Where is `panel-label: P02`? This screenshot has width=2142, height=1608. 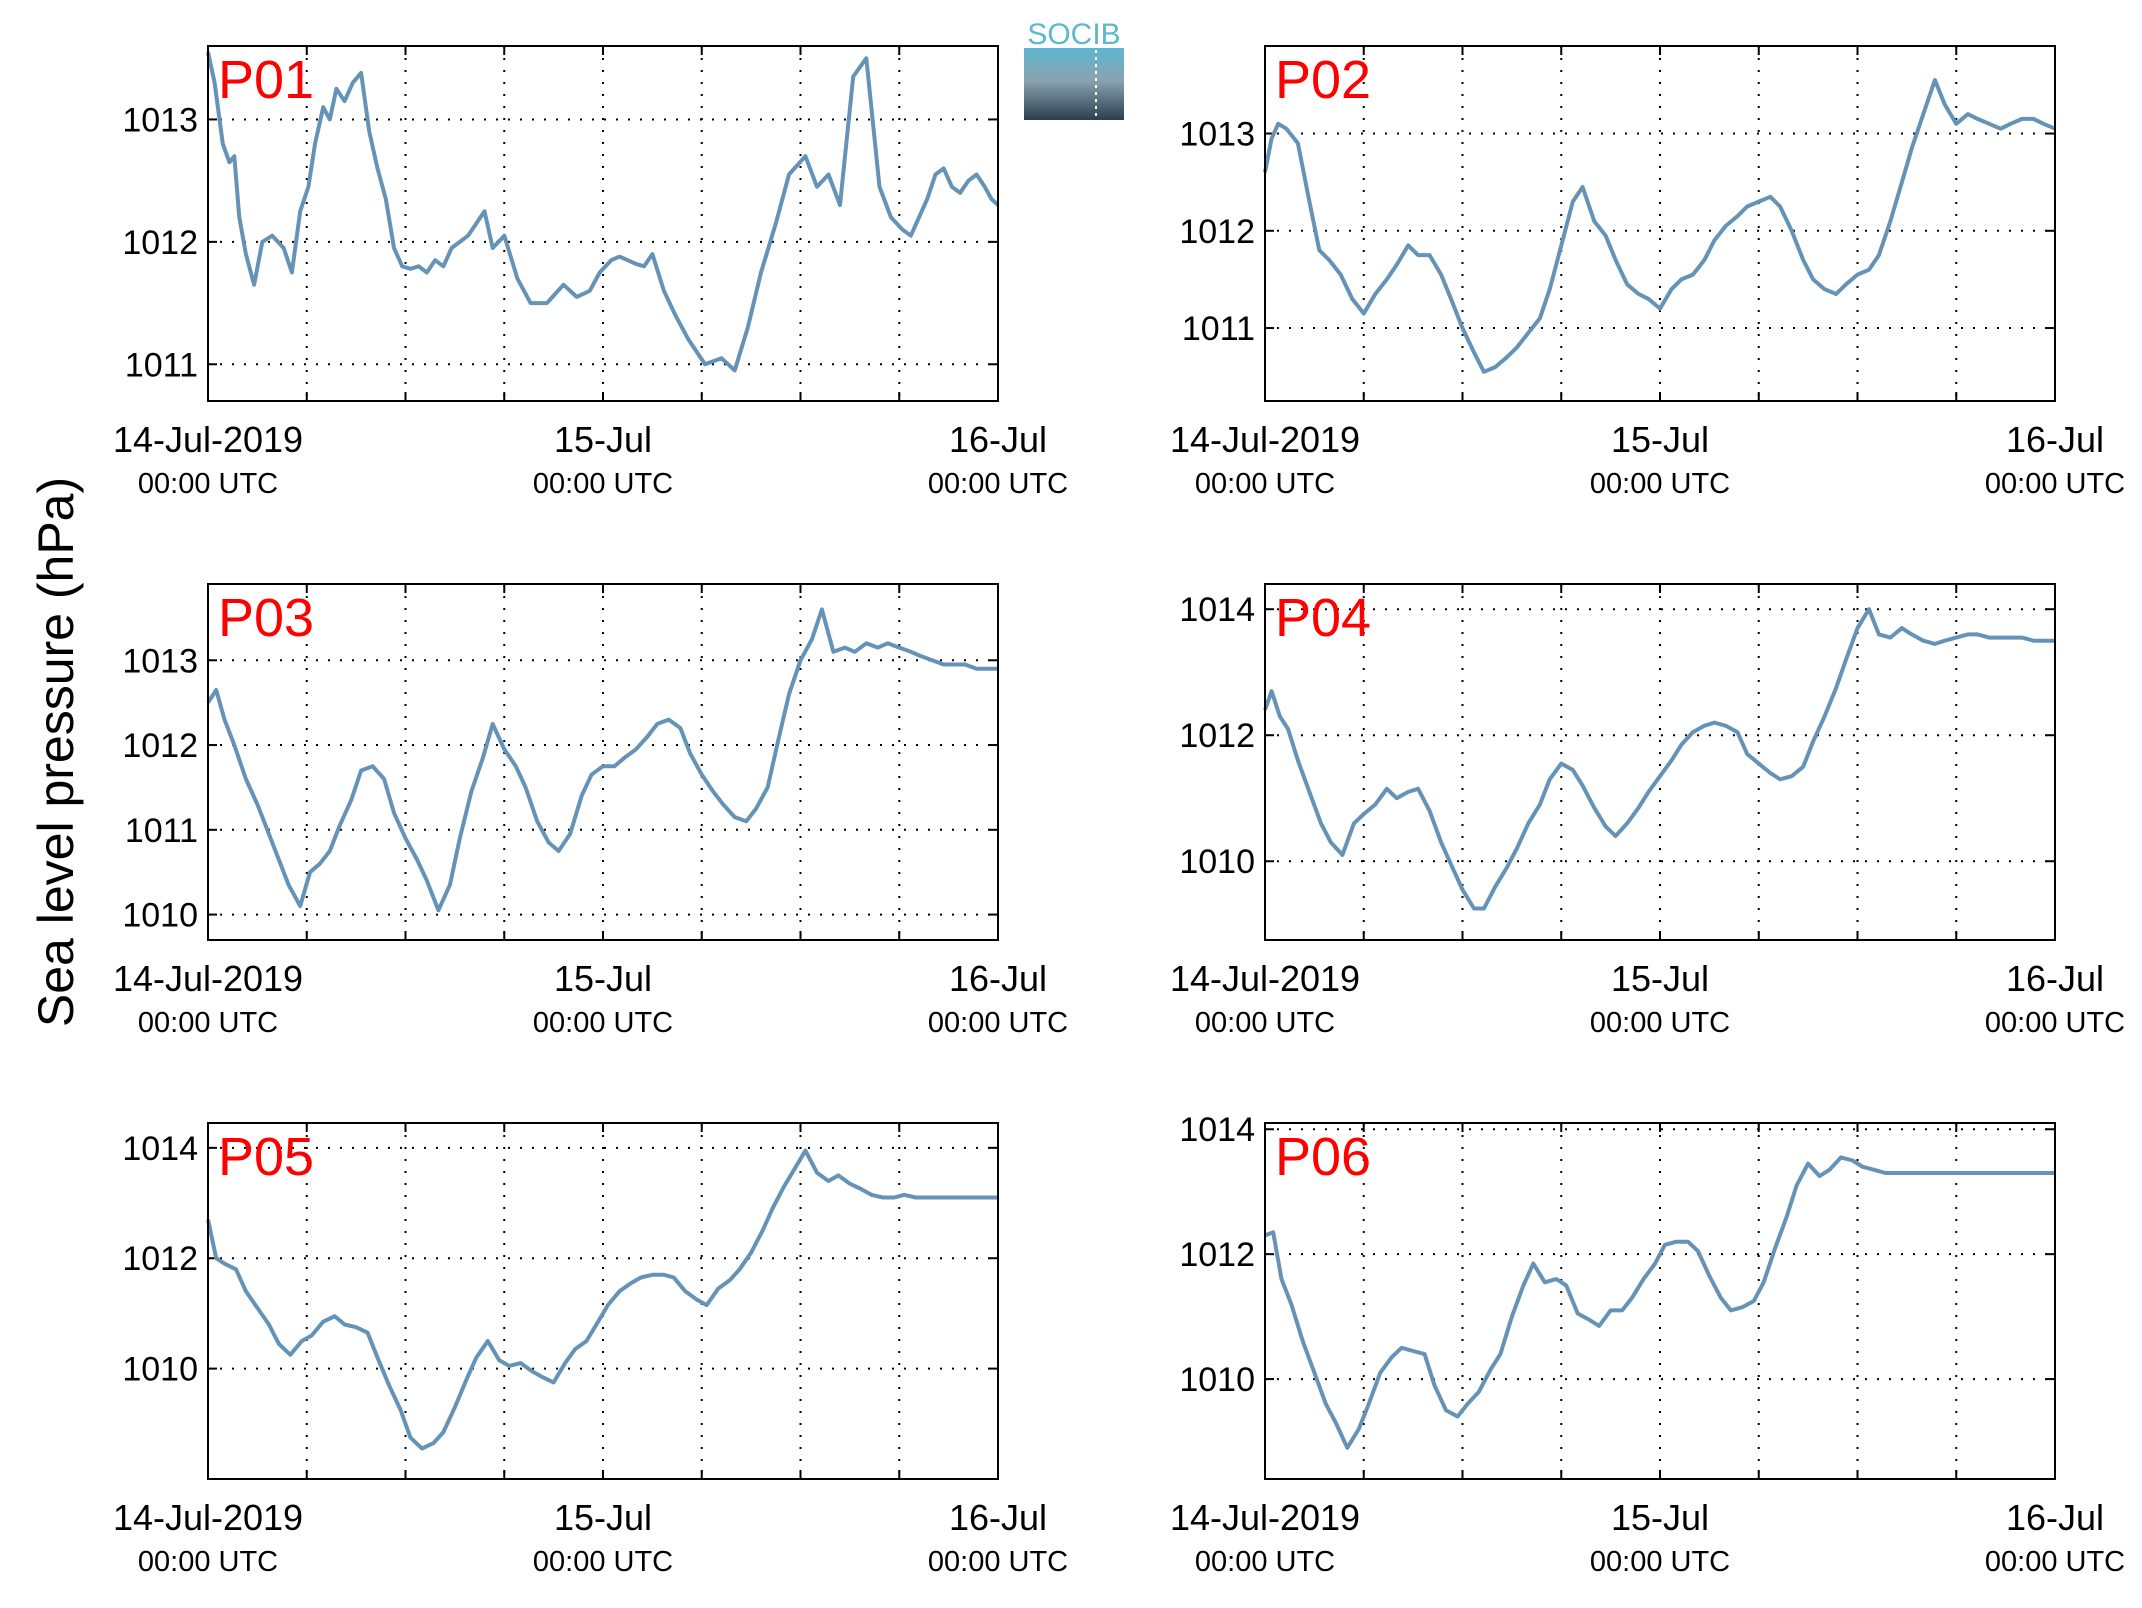 panel-label: P02 is located at coordinates (1323, 80).